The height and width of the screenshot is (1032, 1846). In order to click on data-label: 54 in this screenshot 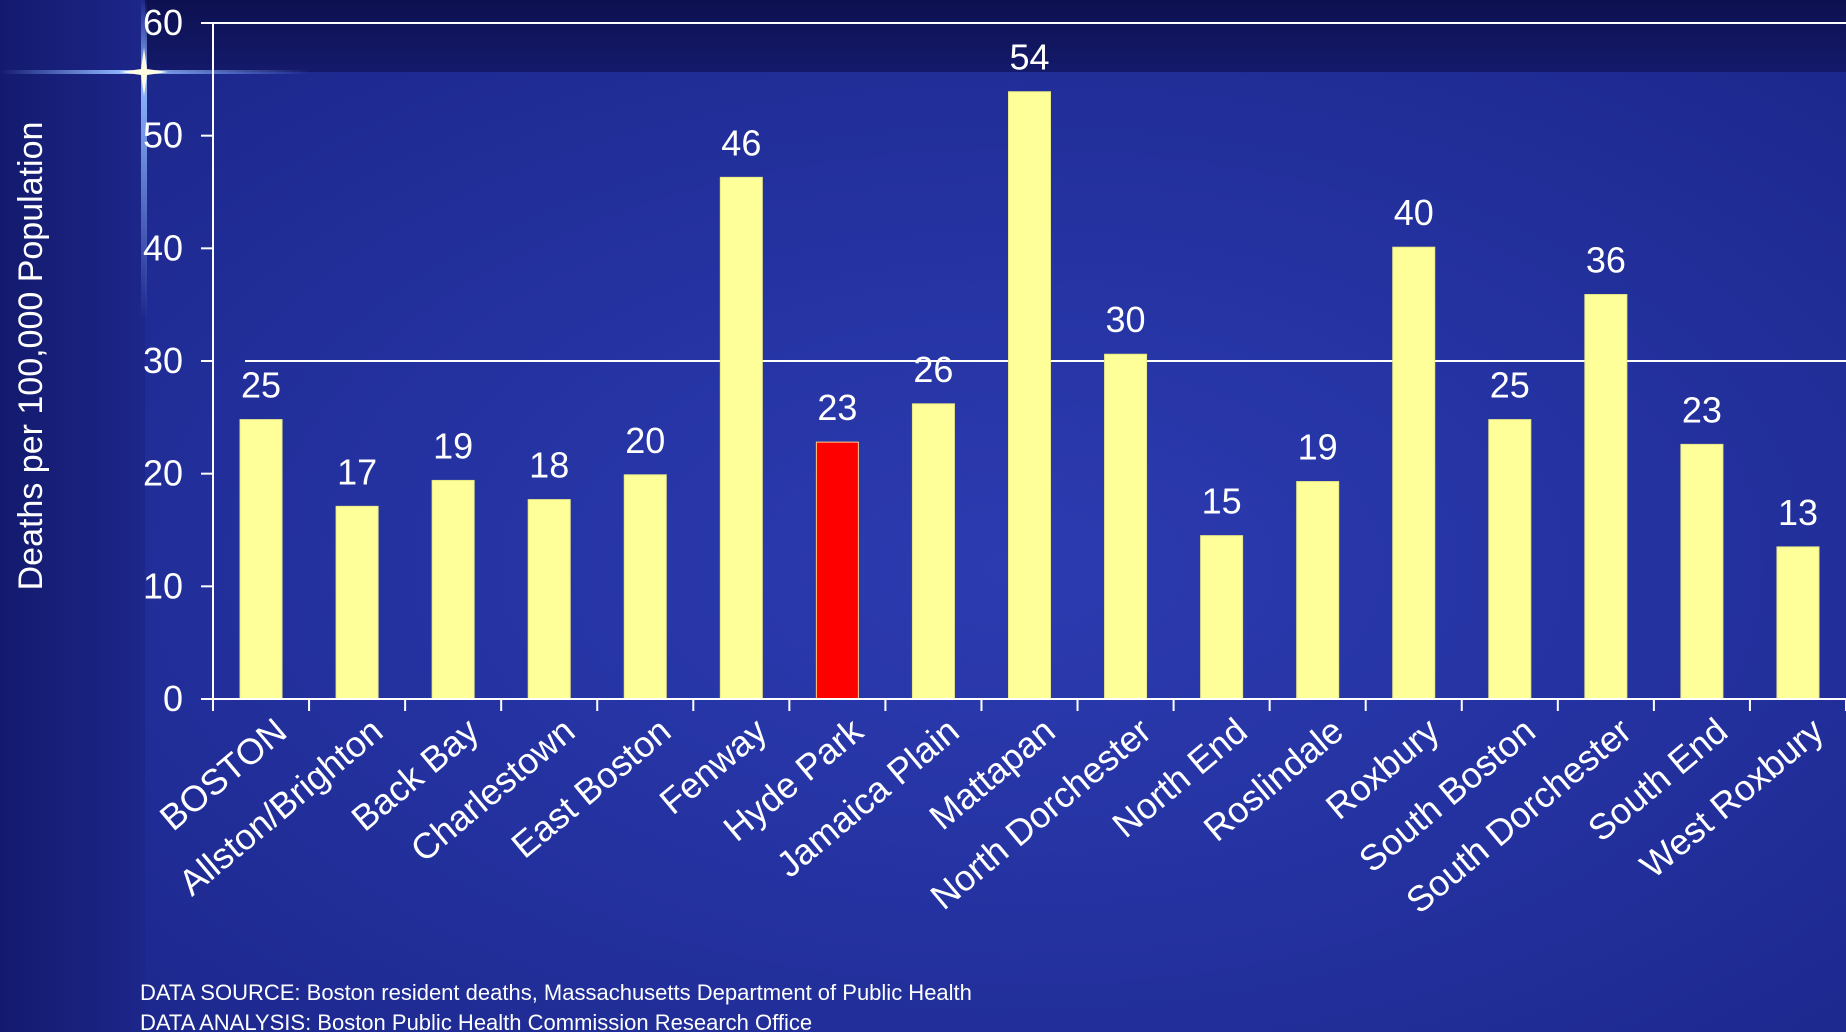, I will do `click(1029, 57)`.